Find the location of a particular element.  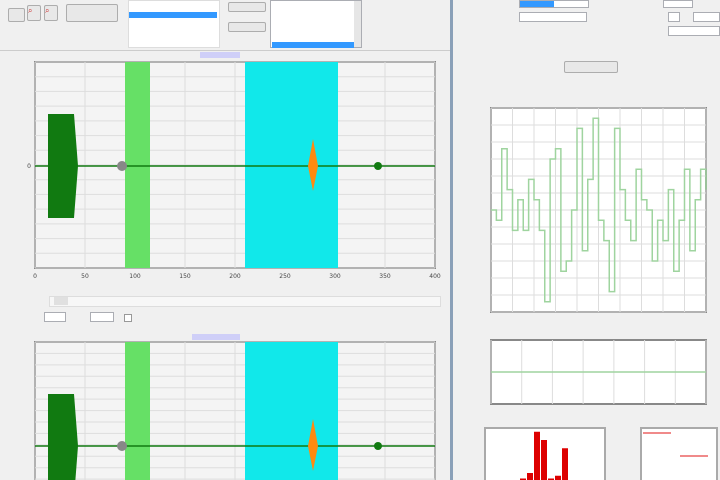

range-controls is located at coordinates (158, 319).